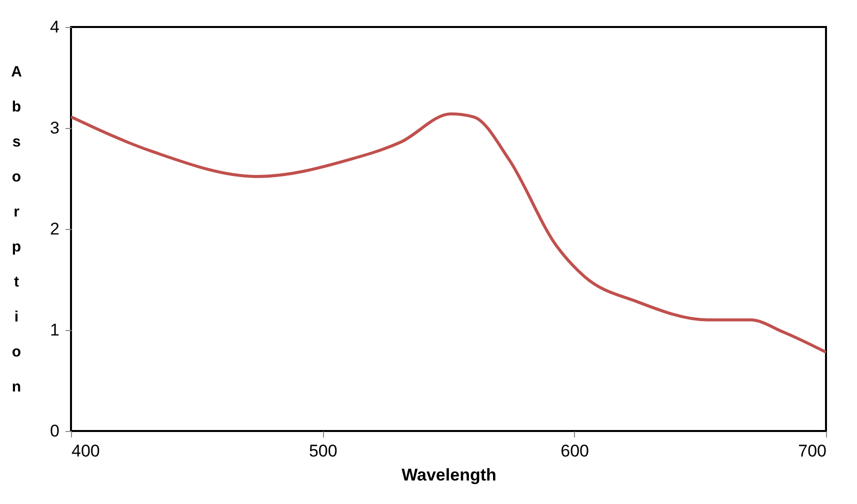 The width and height of the screenshot is (857, 504). I want to click on y-tick-label: 1, so click(55, 330).